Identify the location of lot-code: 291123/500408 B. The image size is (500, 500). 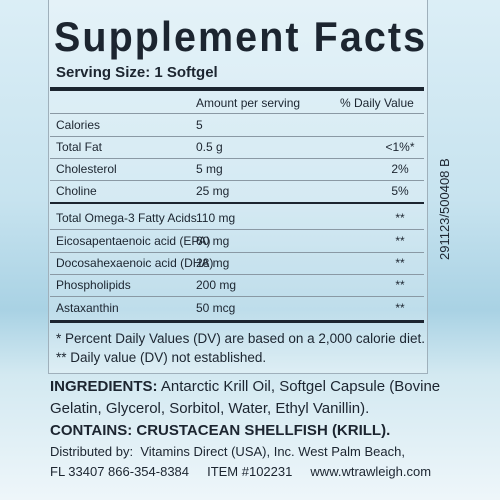
(444, 209).